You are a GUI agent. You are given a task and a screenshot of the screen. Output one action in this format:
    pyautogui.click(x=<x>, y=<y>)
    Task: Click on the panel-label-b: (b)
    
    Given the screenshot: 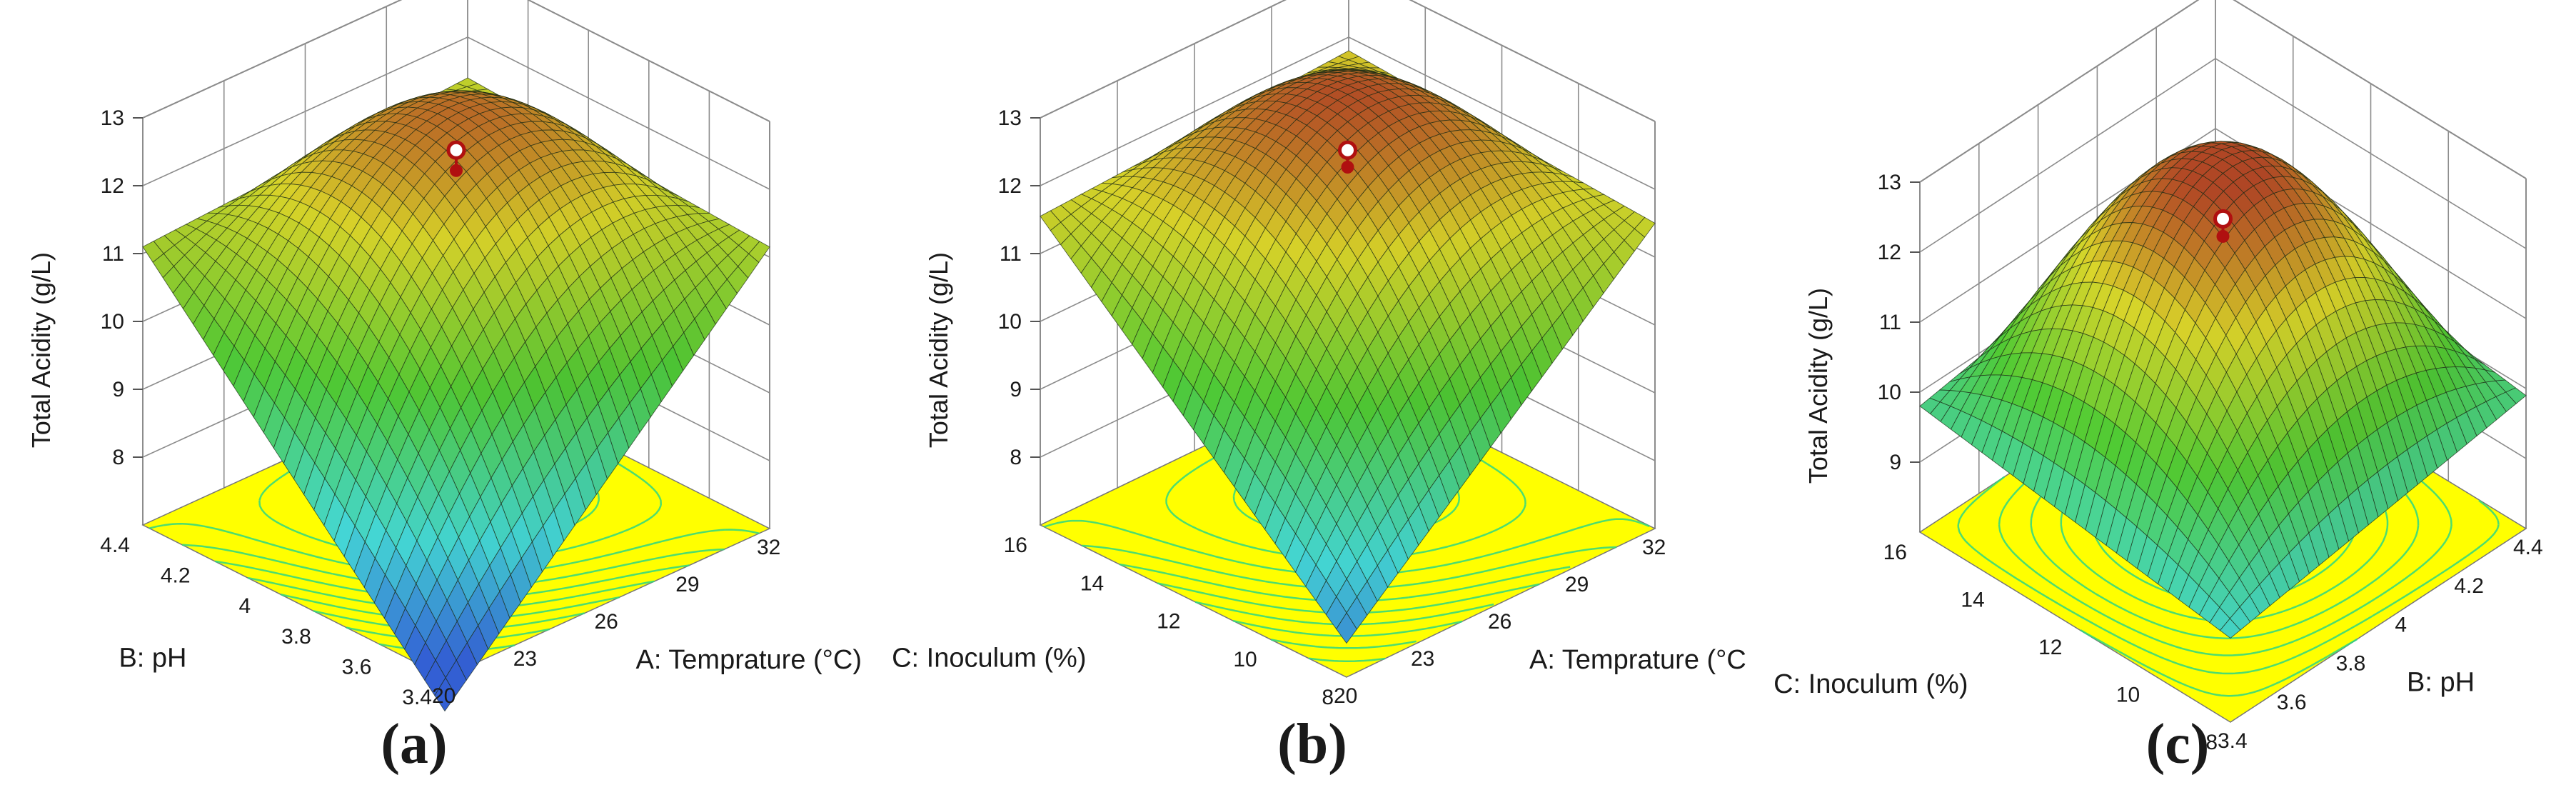 What is the action you would take?
    pyautogui.click(x=1312, y=744)
    